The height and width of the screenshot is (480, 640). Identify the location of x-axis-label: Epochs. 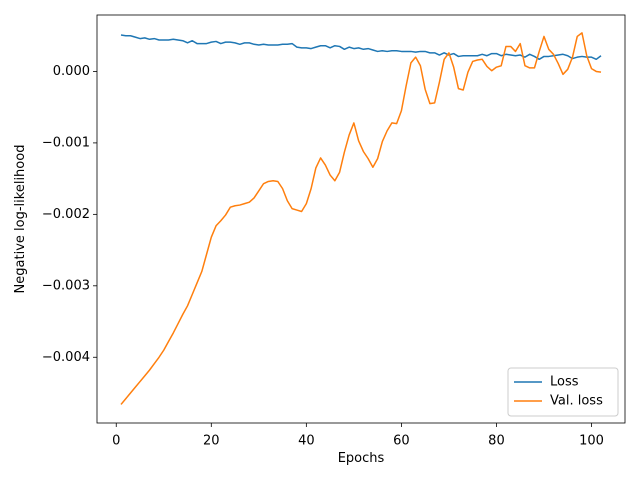
(361, 458).